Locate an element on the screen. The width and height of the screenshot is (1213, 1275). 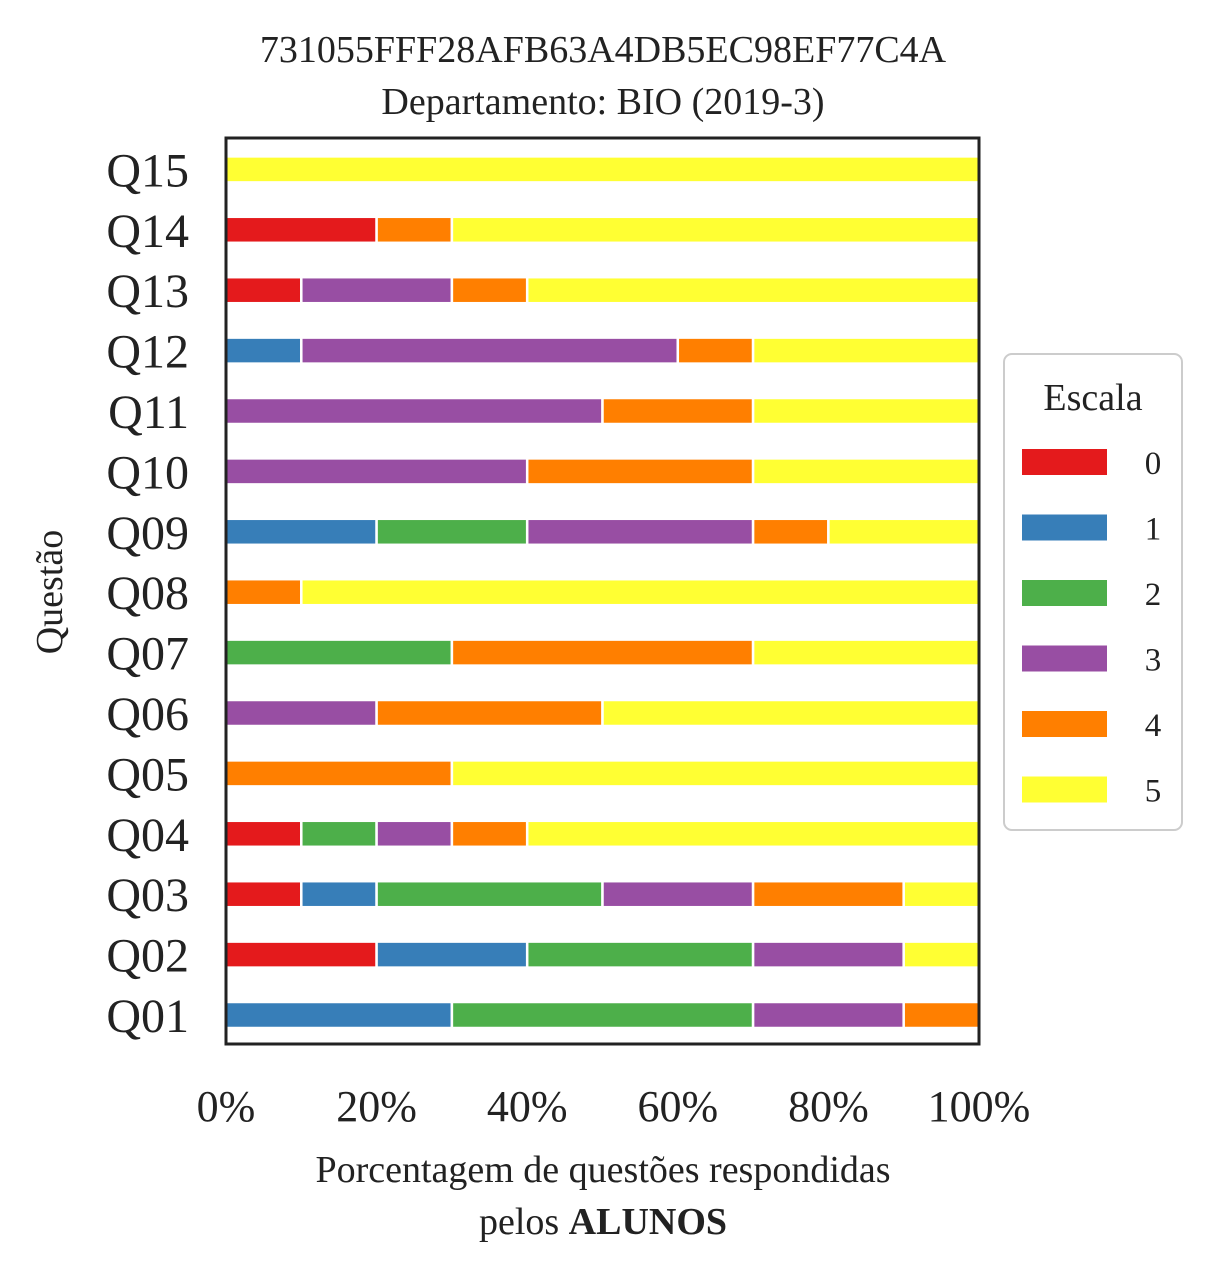
legend-label-3: 3 is located at coordinates (1153, 661).